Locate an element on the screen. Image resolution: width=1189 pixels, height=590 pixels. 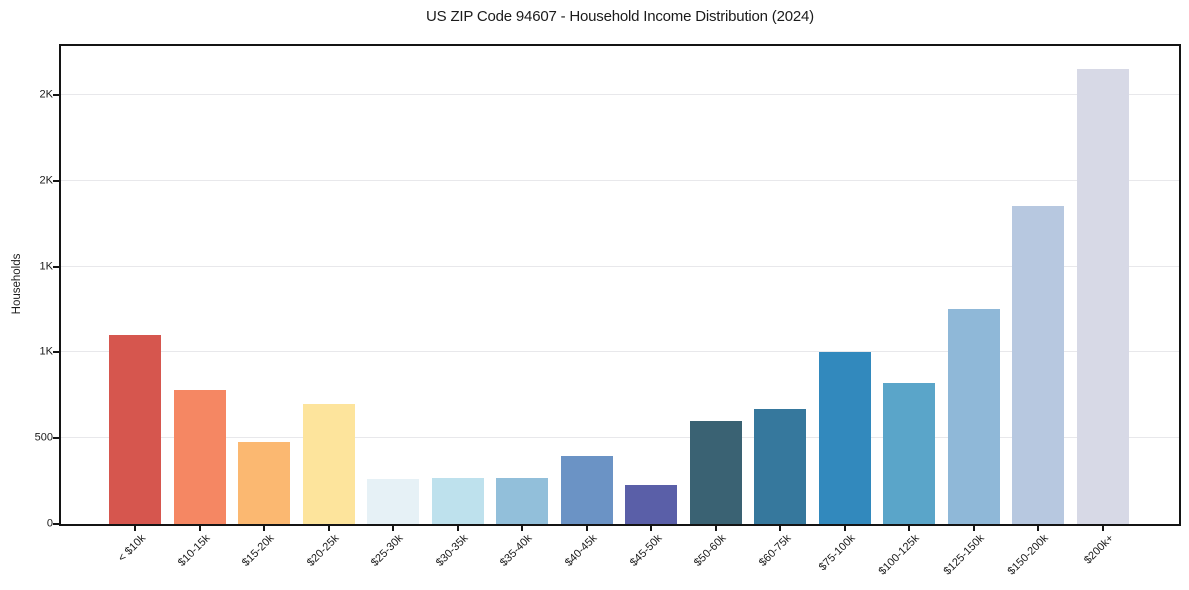
x-tick-label: $15-20k is located at coordinates (258, 550).